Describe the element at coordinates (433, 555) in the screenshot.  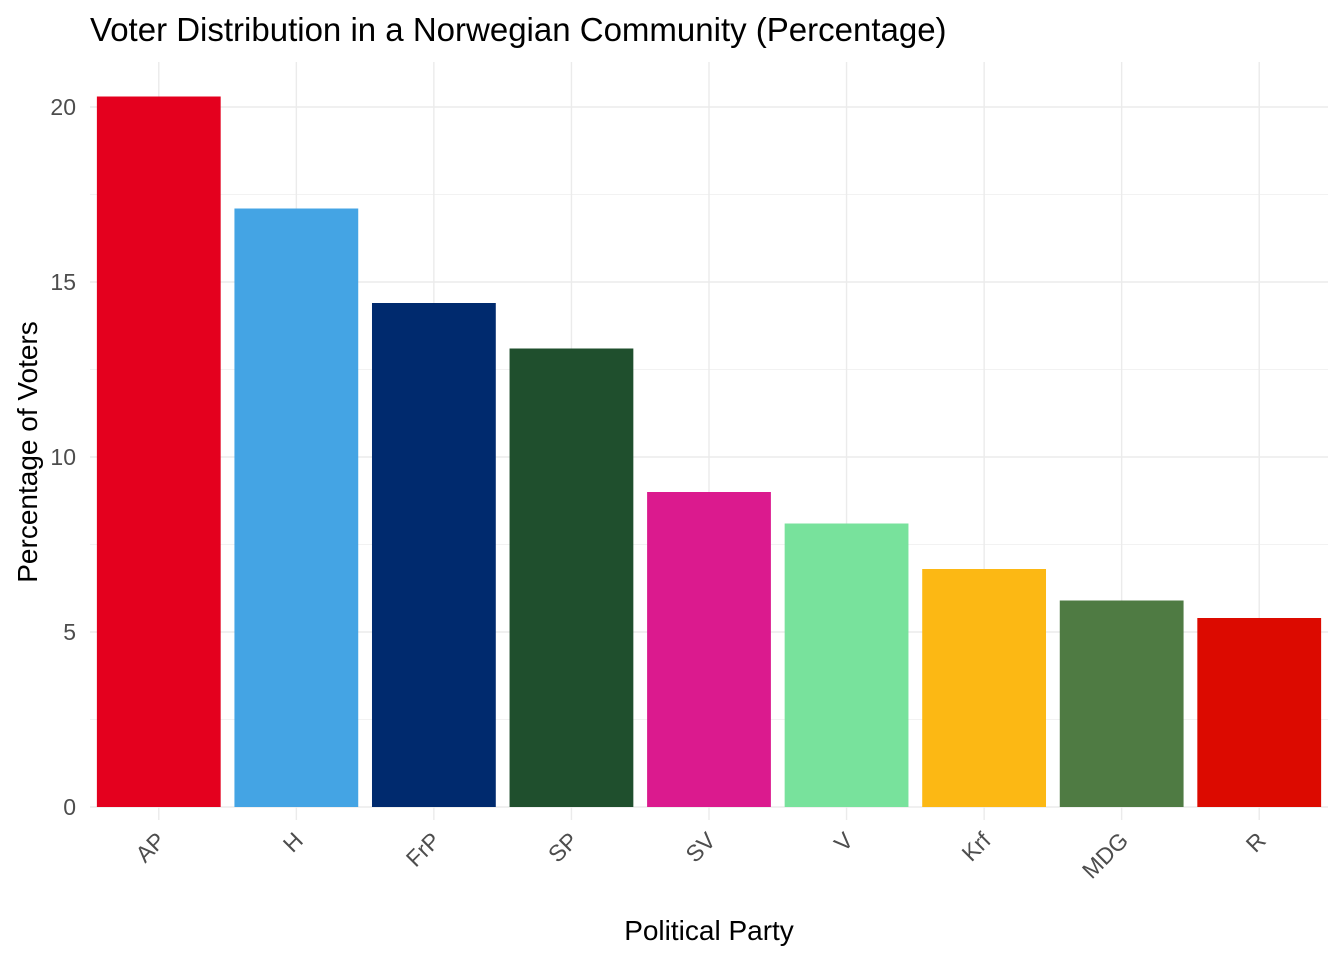
I see `bar-frp` at that location.